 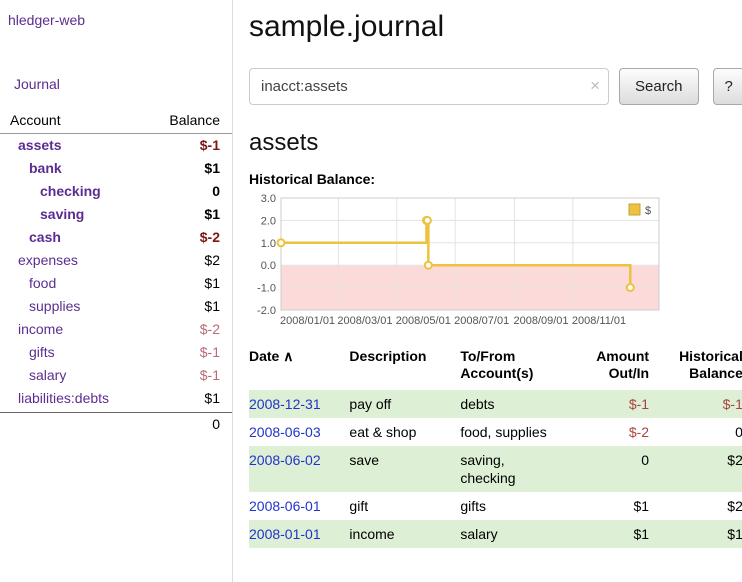 What do you see at coordinates (116, 123) in the screenshot?
I see `accounts-table-header: Account Balance` at bounding box center [116, 123].